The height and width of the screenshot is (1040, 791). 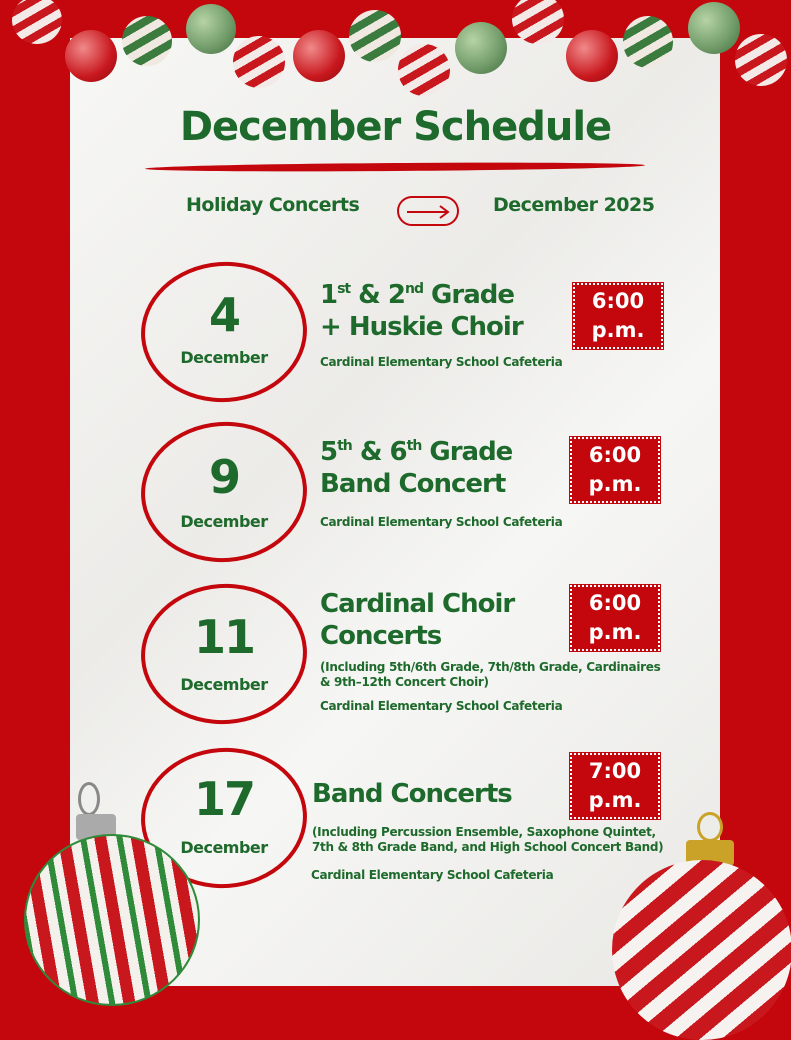 What do you see at coordinates (615, 771) in the screenshot?
I see `time-value: 7:00` at bounding box center [615, 771].